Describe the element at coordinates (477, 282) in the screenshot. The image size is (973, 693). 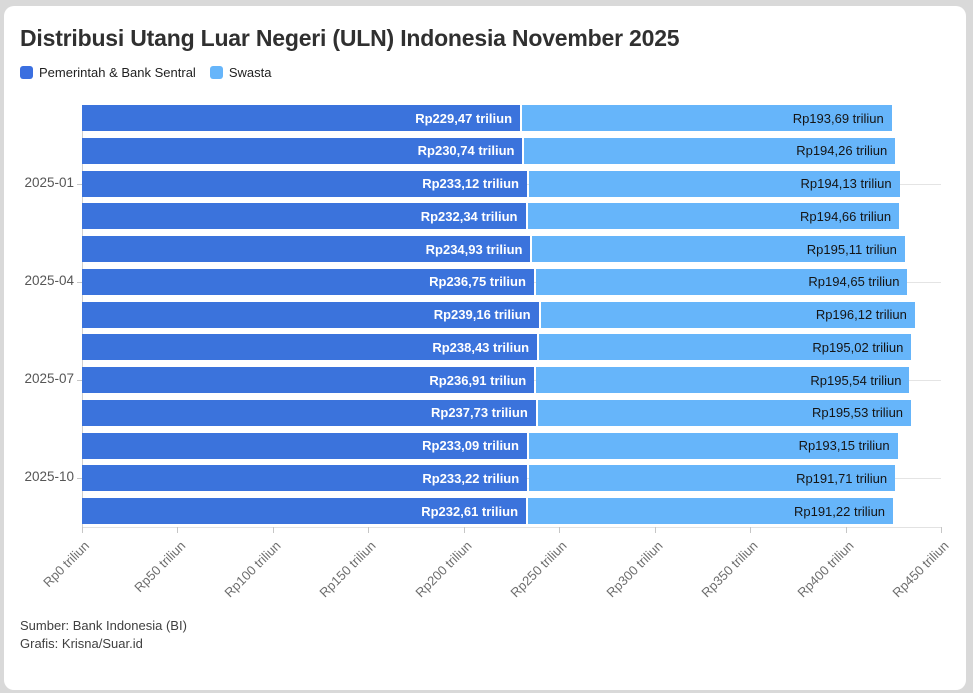
I see `bar-value-label: Rp236,75 triliun` at that location.